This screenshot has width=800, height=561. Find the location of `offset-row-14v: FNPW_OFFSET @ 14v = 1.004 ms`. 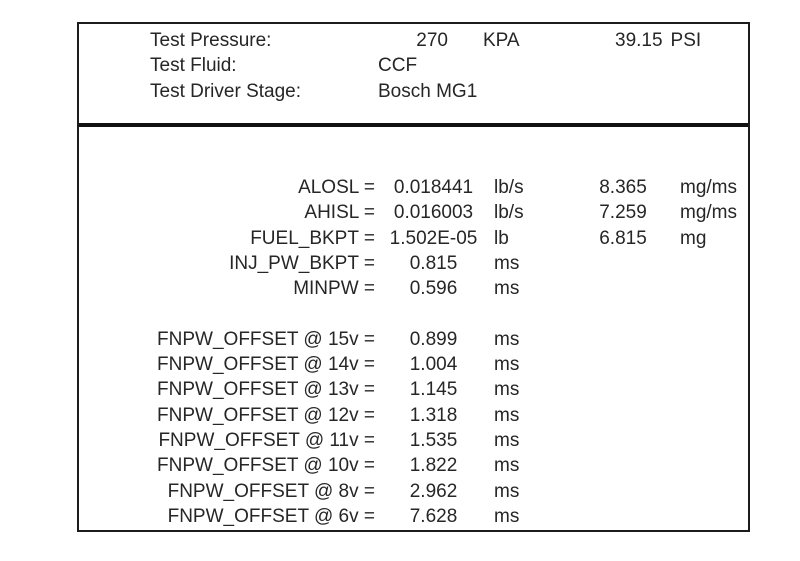

offset-row-14v: FNPW_OFFSET @ 14v = 1.004 ms is located at coordinates (413, 364).